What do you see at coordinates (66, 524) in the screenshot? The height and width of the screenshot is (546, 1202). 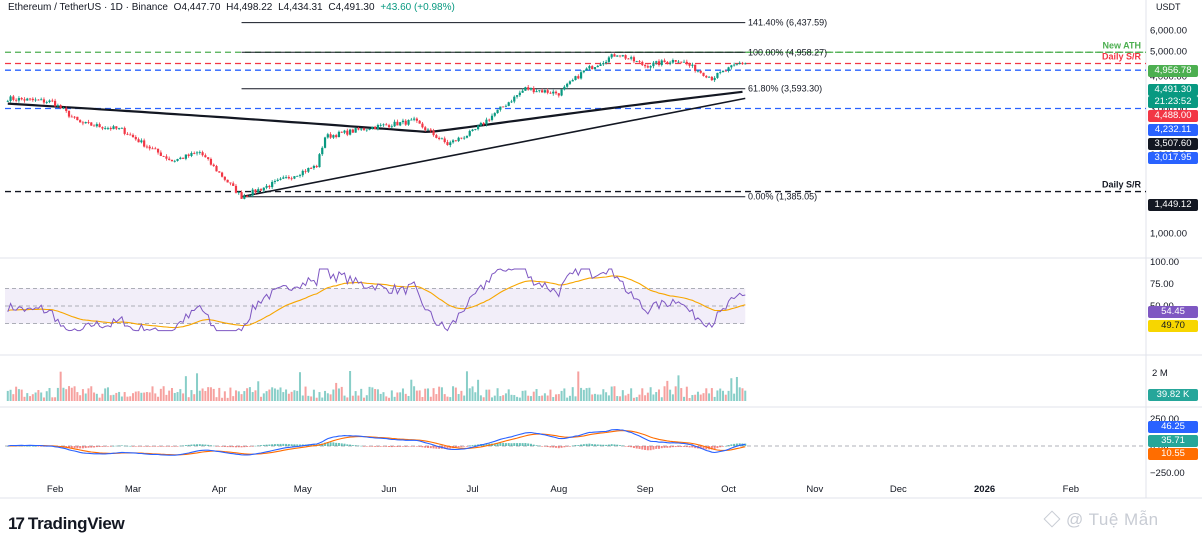 I see `tradingview-logo: 17 TradingView` at bounding box center [66, 524].